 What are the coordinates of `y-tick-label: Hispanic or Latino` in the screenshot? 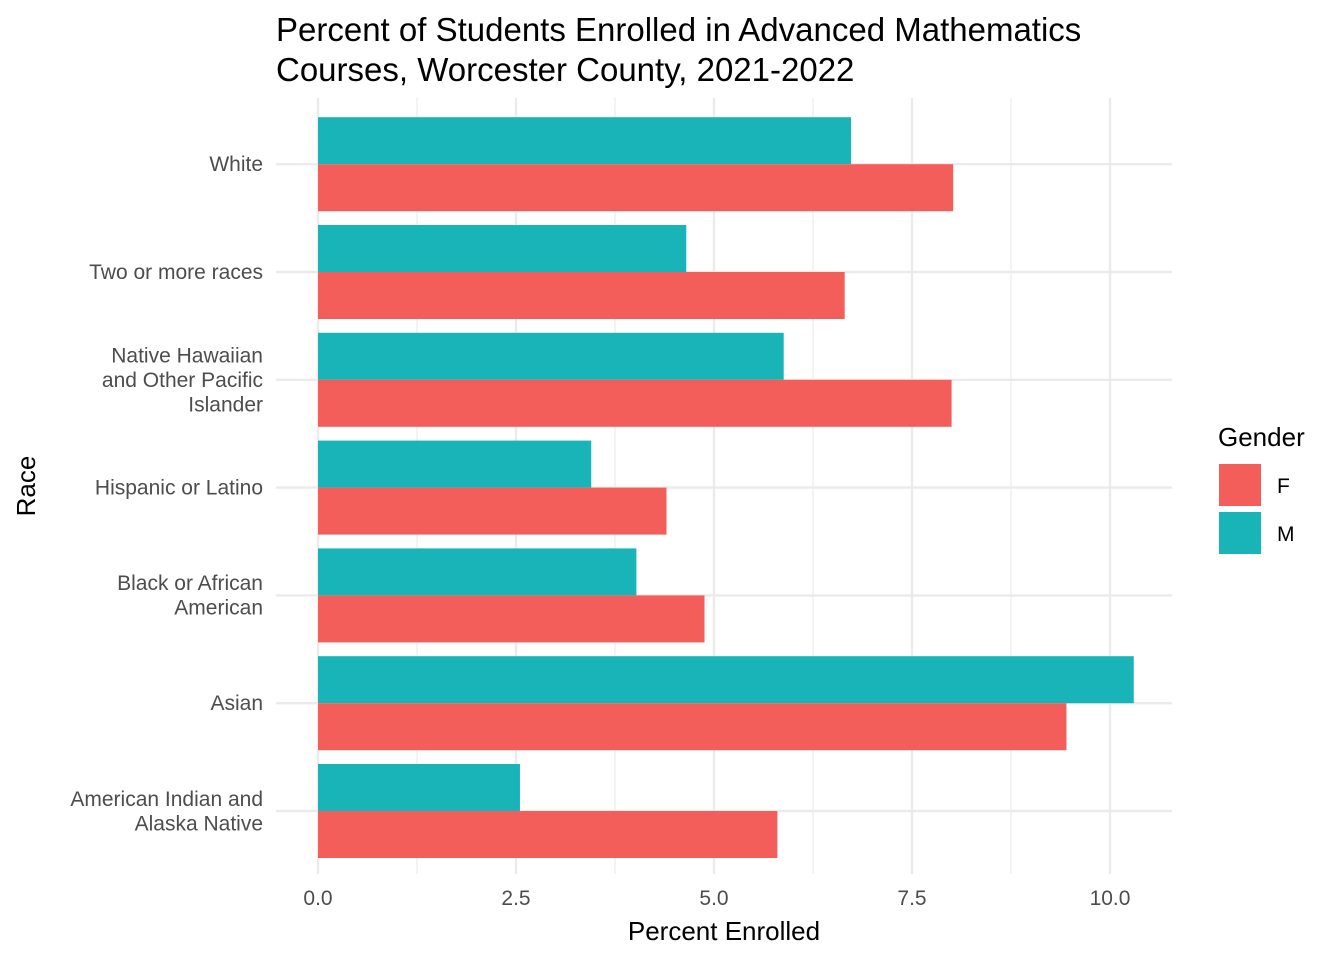 It's located at (179, 488).